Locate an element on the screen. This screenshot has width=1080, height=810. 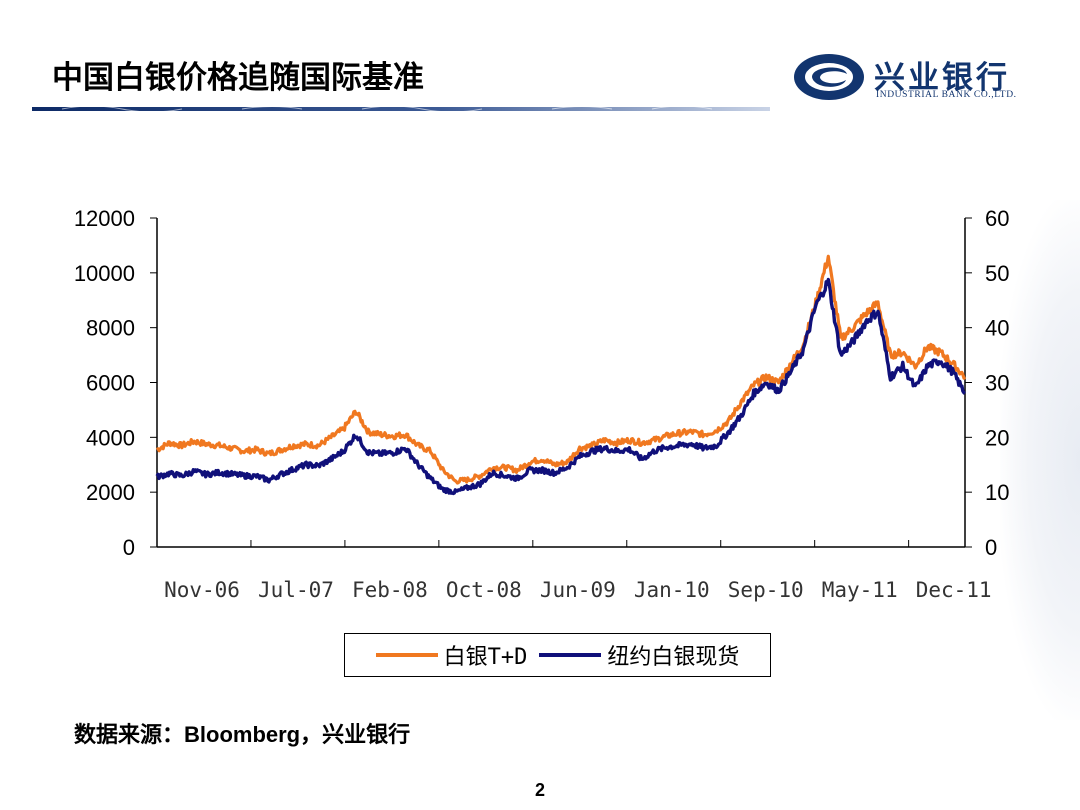
legend-swatch-ny-spot is located at coordinates (570, 655).